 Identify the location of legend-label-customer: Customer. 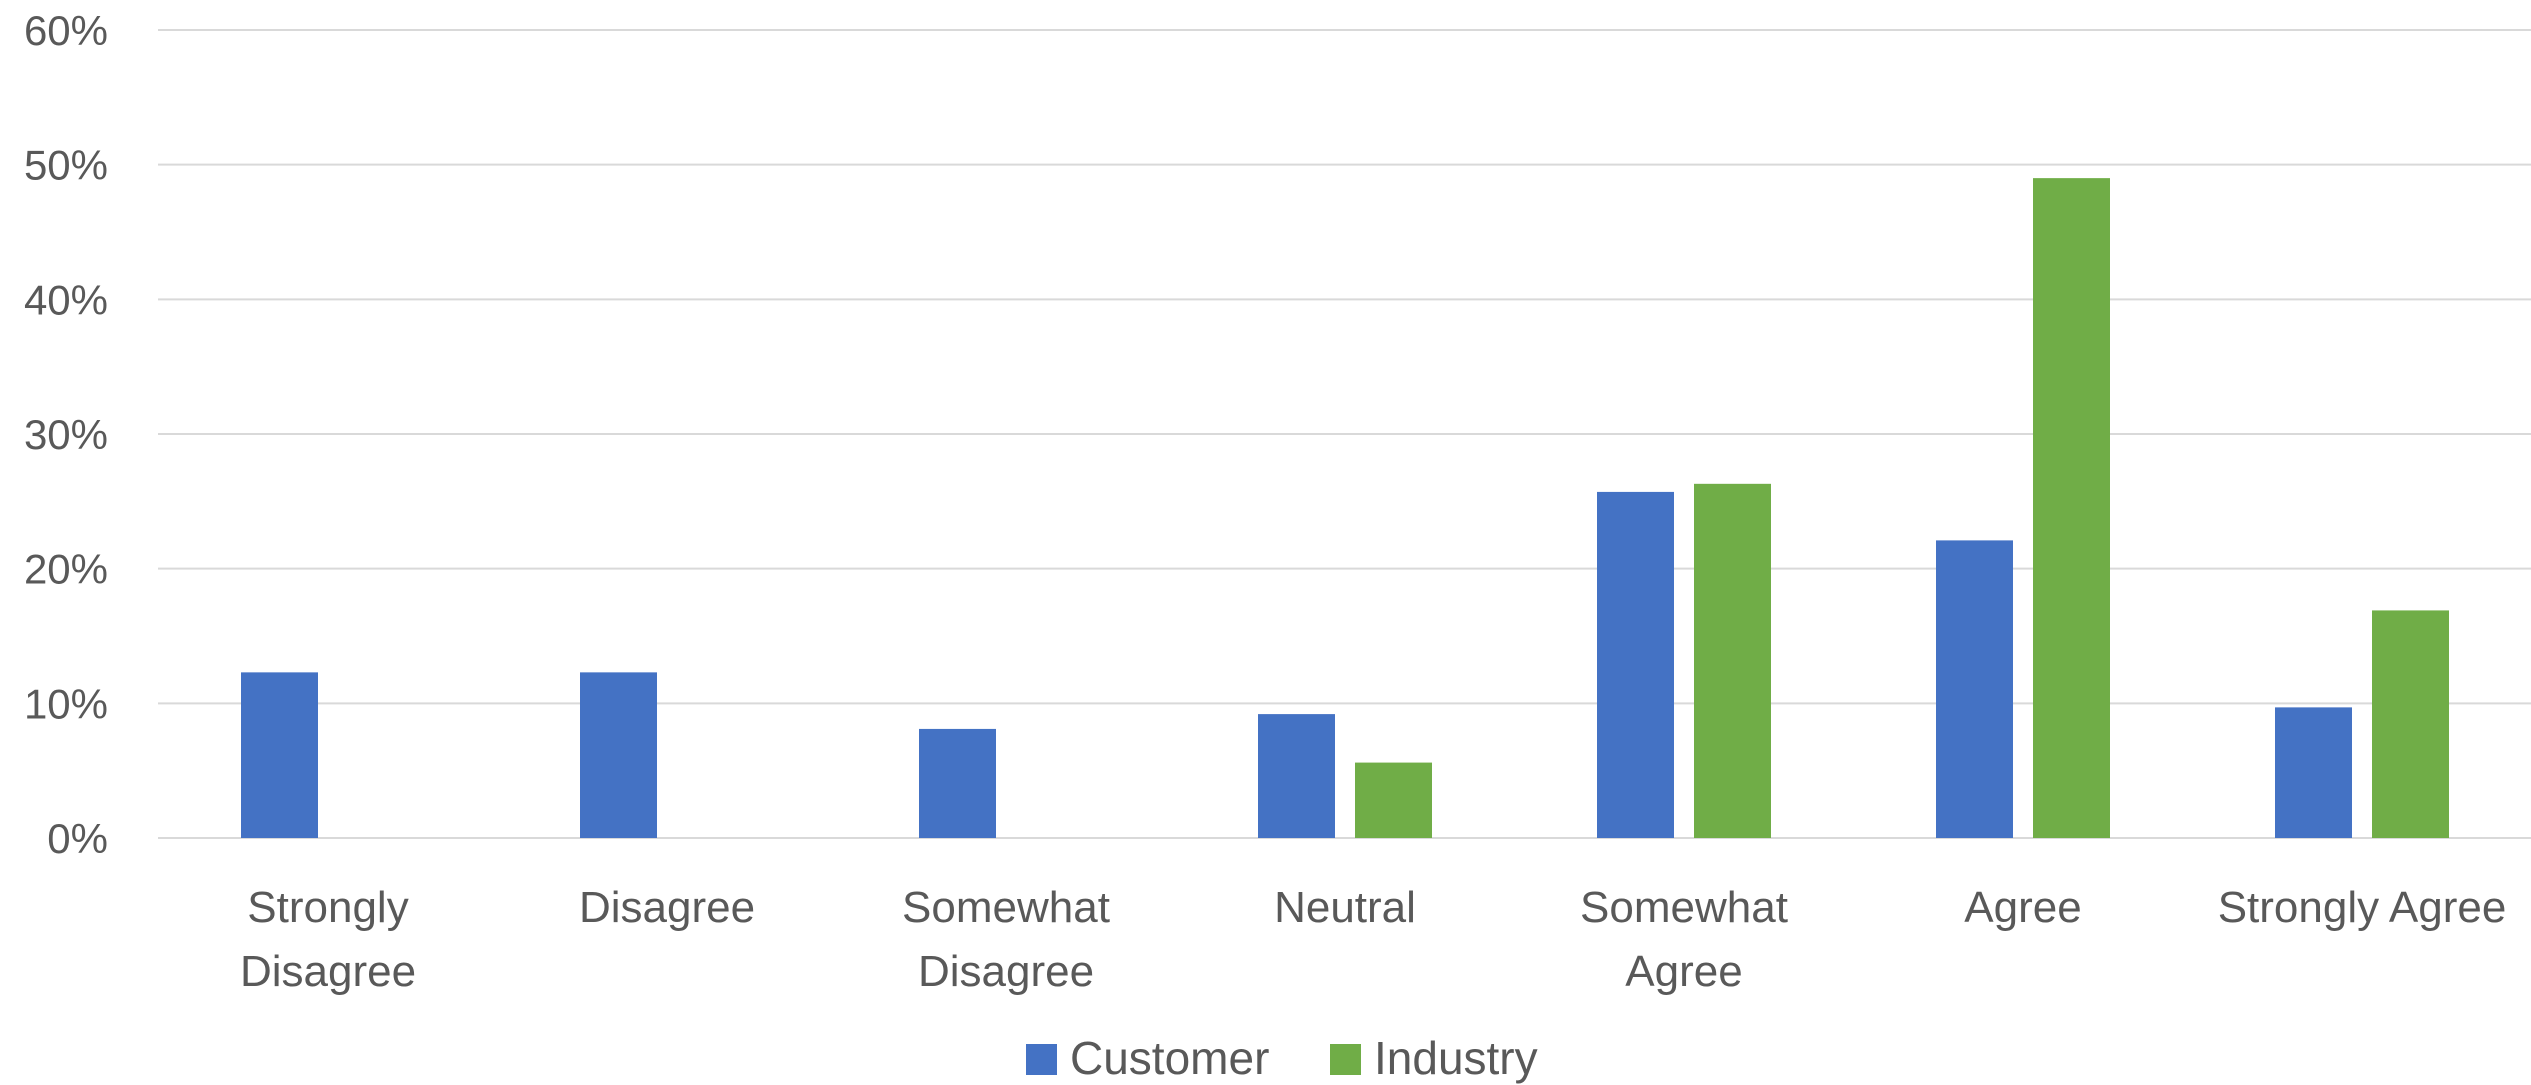
(1169, 1058).